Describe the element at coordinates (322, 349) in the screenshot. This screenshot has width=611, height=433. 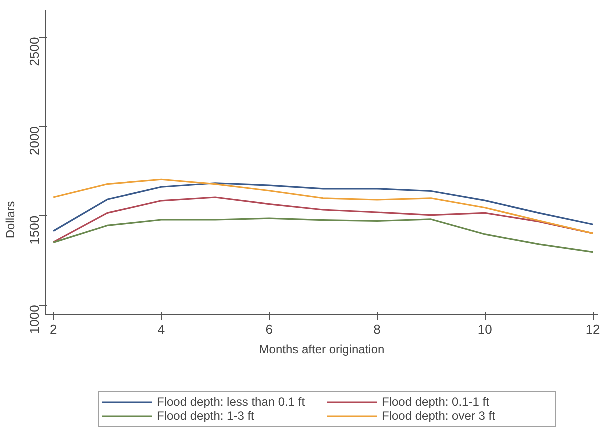
I see `x-axis-title: Months after origination` at that location.